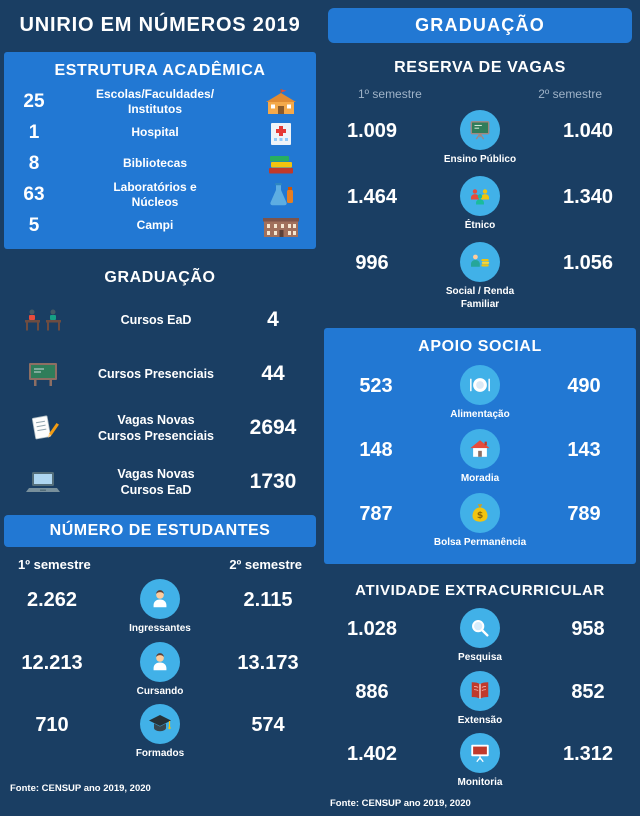 The width and height of the screenshot is (640, 816). What do you see at coordinates (52, 600) in the screenshot?
I see `stat-value-sem1: 2.262` at bounding box center [52, 600].